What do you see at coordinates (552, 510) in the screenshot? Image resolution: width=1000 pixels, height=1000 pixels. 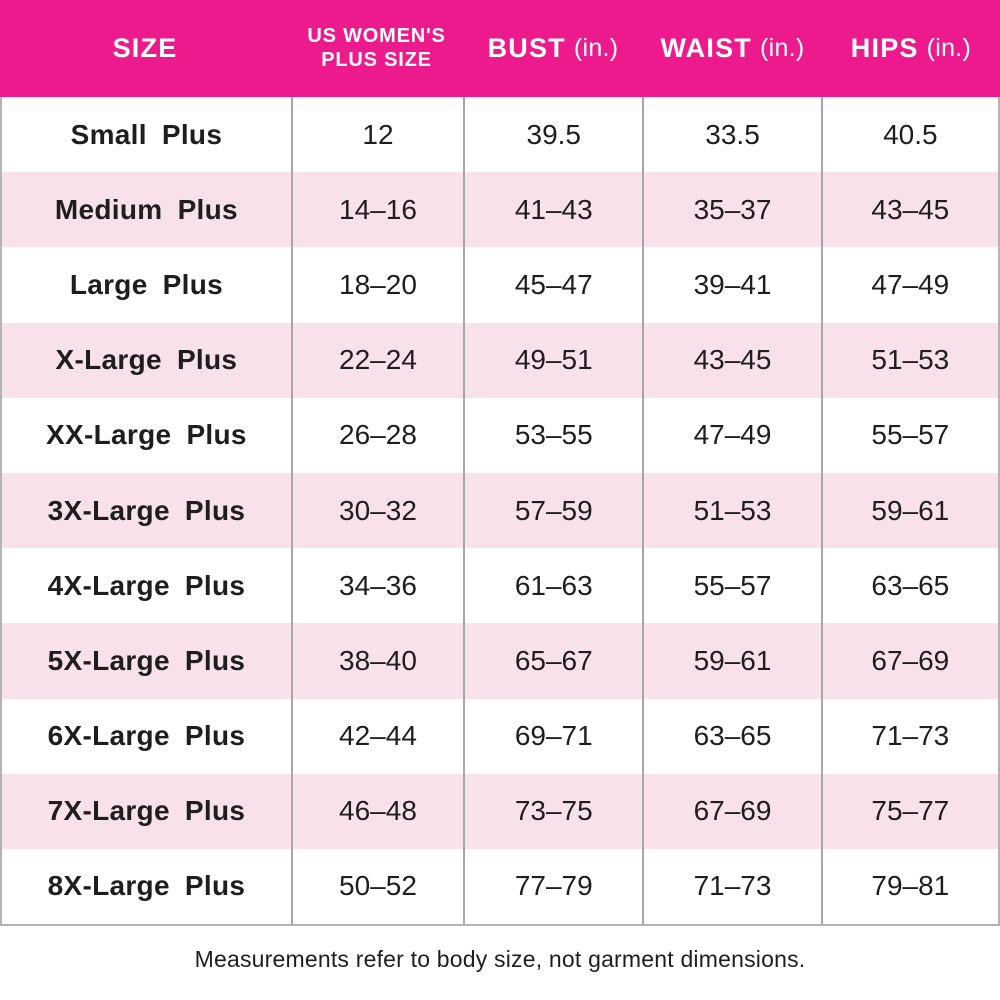 I see `bust-cell: 57–59` at bounding box center [552, 510].